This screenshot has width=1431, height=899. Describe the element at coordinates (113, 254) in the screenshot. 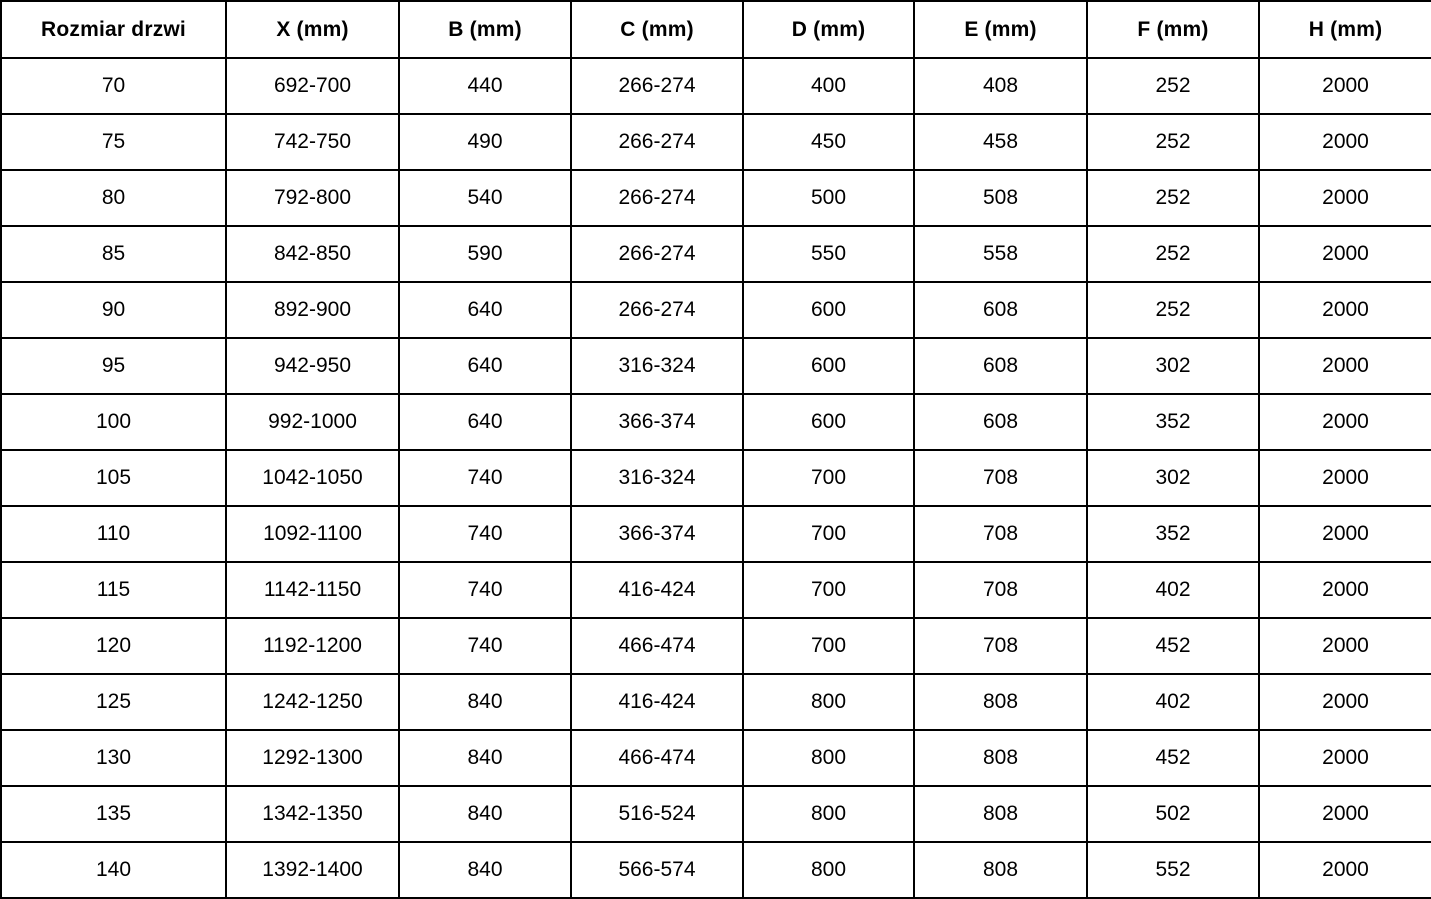

I see `cell-door-size: 85` at that location.